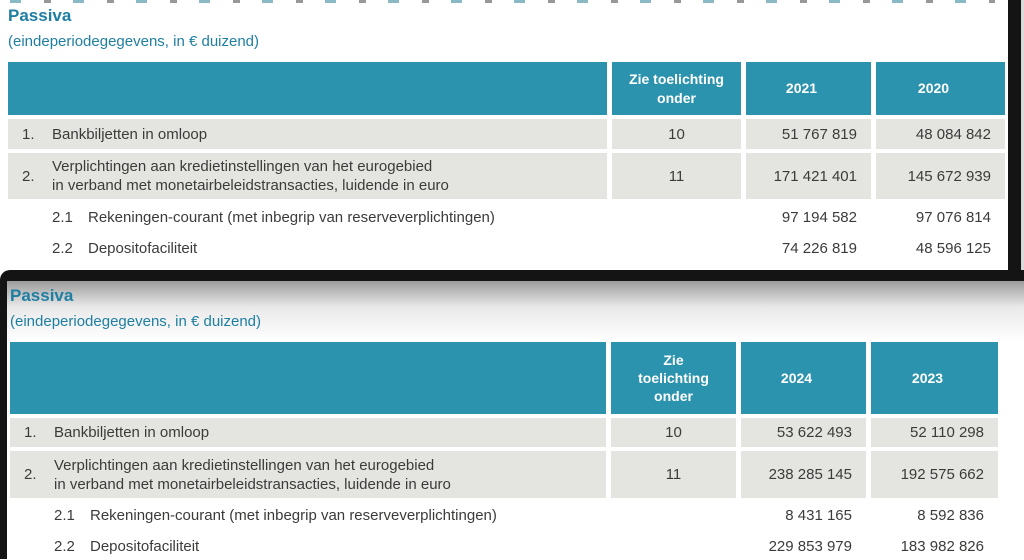 The width and height of the screenshot is (1024, 560). I want to click on amount-year2: 145 672 939, so click(949, 176).